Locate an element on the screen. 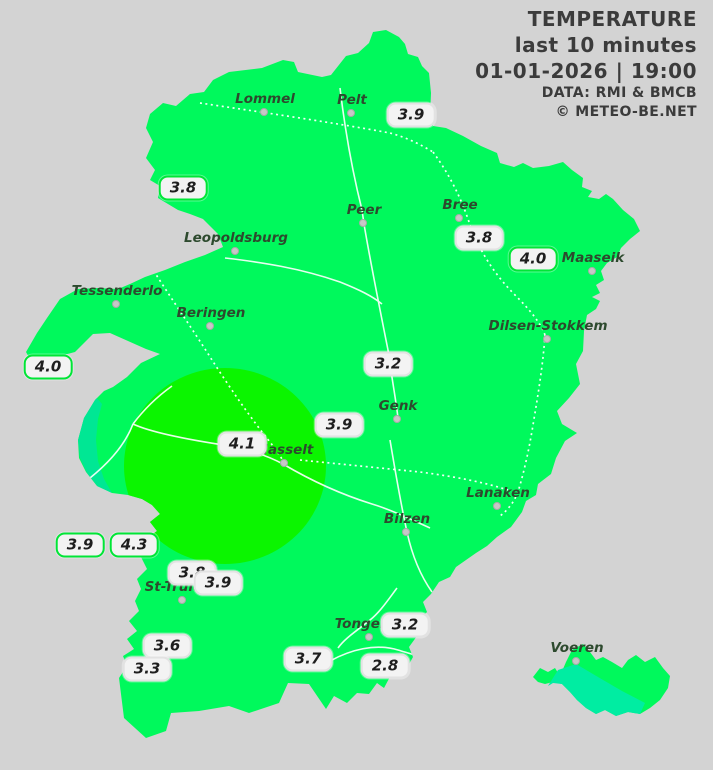  city-label: Pelt is located at coordinates (352, 100).